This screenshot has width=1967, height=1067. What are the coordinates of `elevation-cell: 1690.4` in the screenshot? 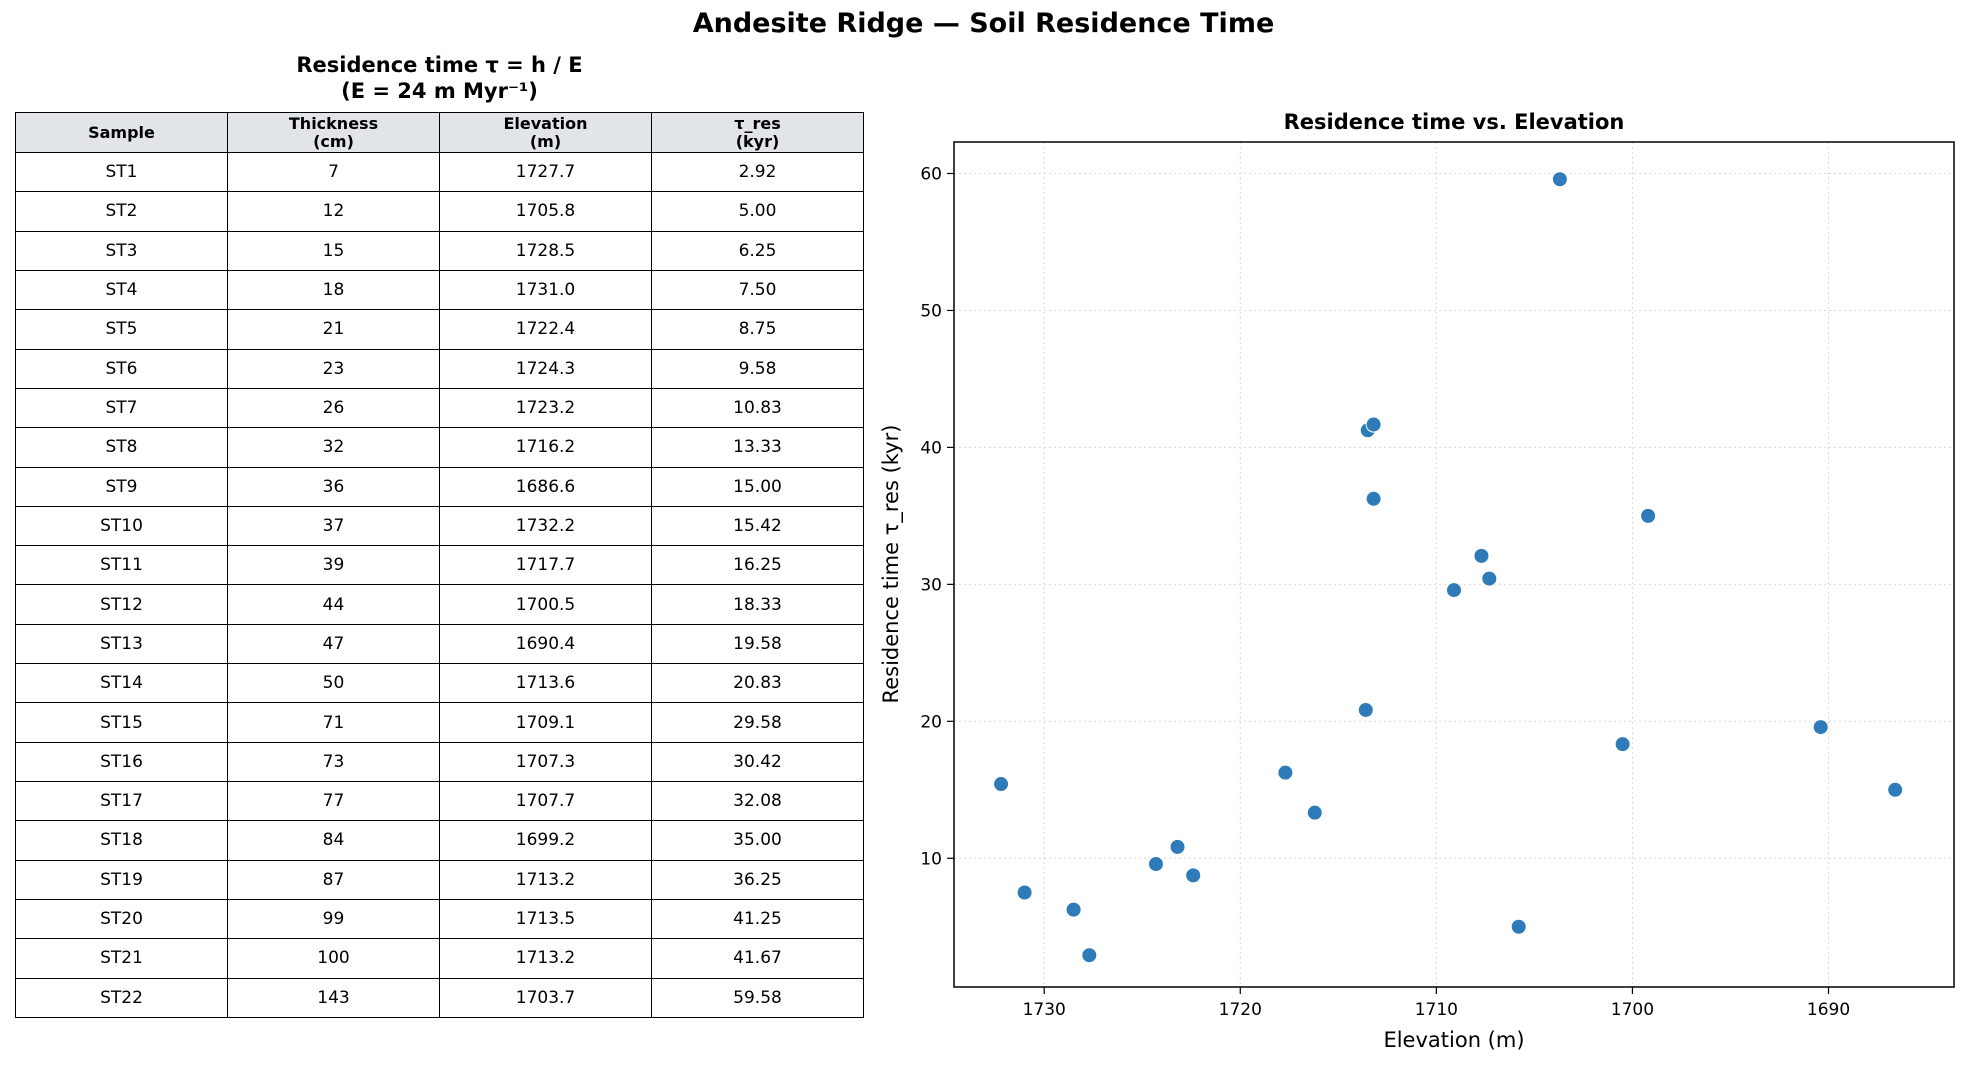 It's located at (545, 644).